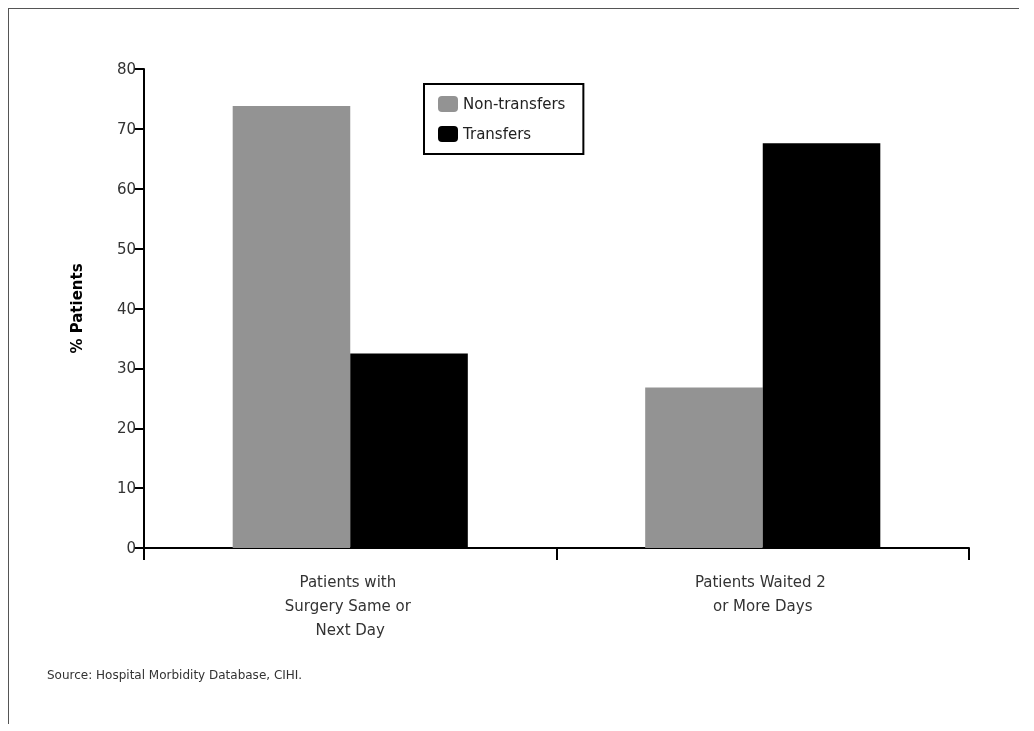 The image size is (1034, 731). Describe the element at coordinates (131, 548) in the screenshot. I see `y-tick-label: 0` at that location.